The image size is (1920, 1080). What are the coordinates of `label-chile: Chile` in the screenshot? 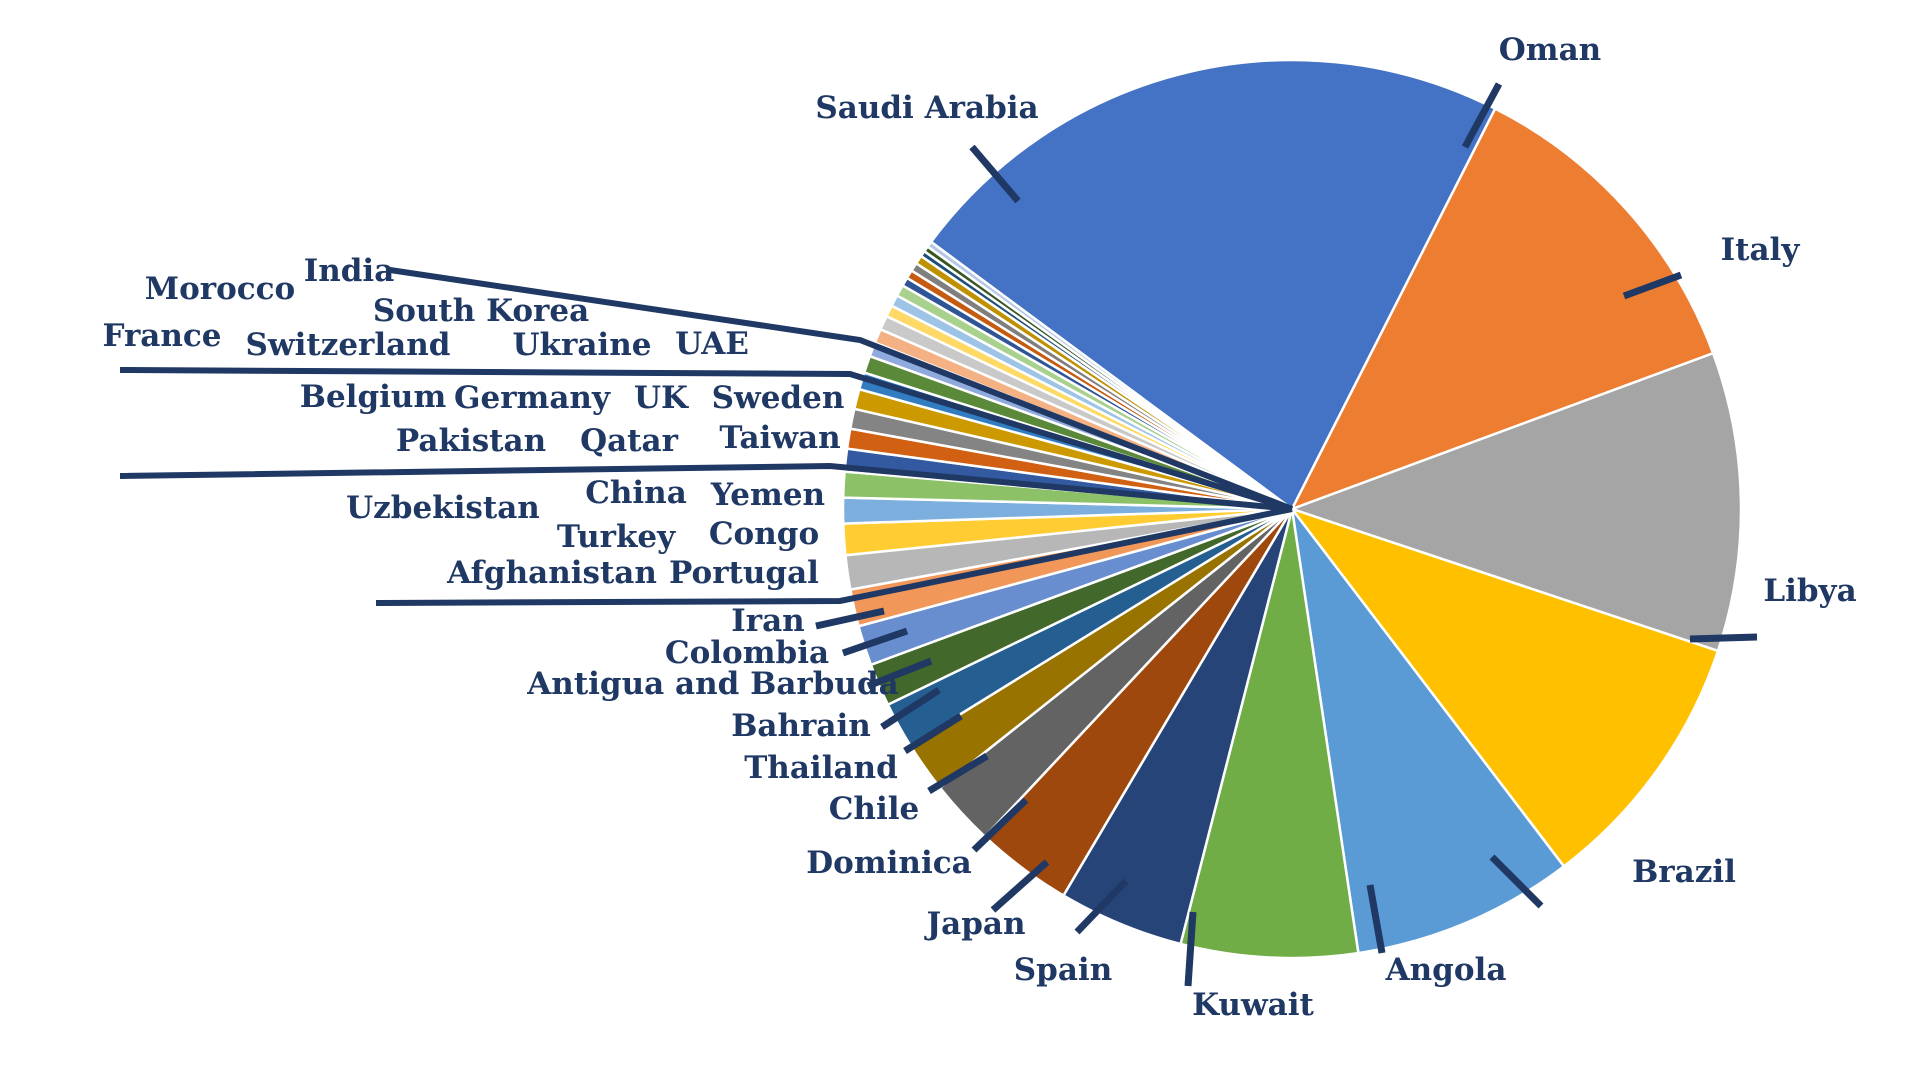 It's located at (874, 809).